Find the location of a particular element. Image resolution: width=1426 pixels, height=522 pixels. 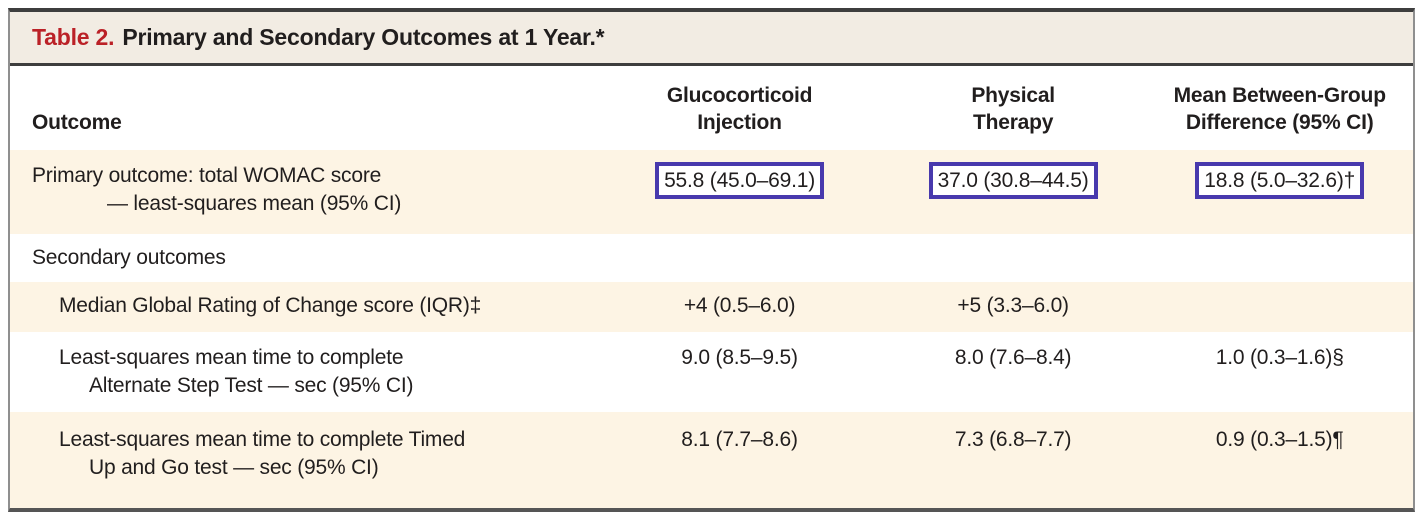

highlight-box: 37.0 (30.8–44.5) is located at coordinates (1013, 180).